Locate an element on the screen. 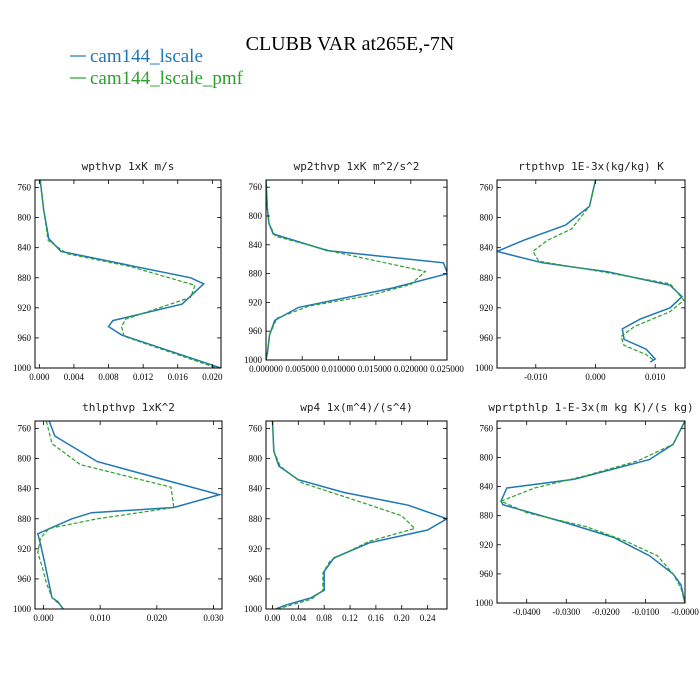 Image resolution: width=700 pixels, height=700 pixels. panel-title: wprtpthlp 1-E-3x(m kg K)/(s kg) is located at coordinates (590, 407).